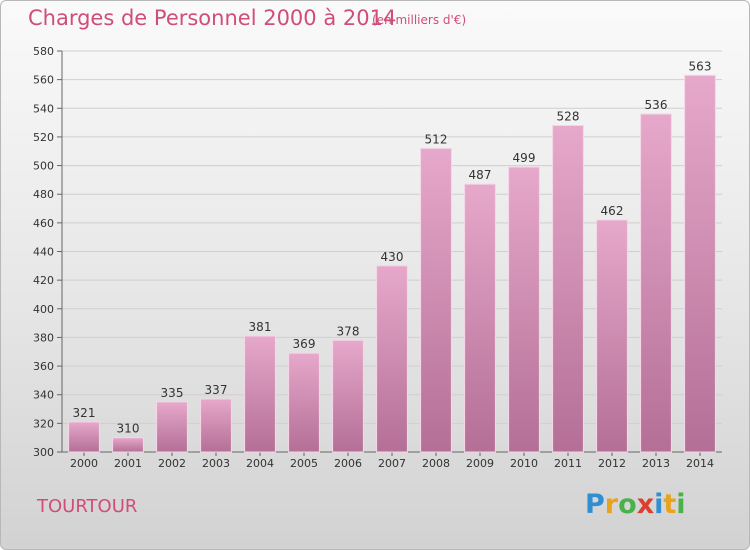 The height and width of the screenshot is (550, 750). Describe the element at coordinates (348, 463) in the screenshot. I see `x-tick-label: 2006` at that location.